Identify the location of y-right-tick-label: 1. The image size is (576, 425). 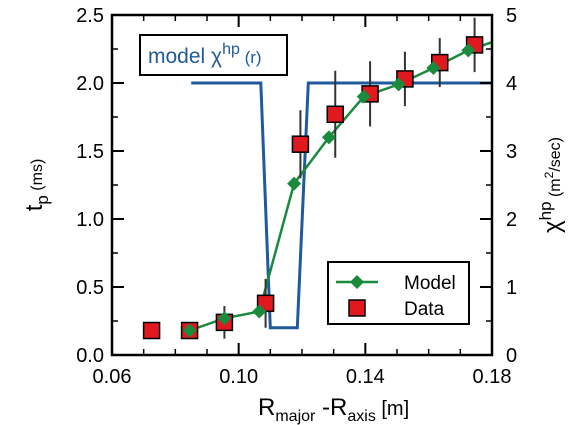
(511, 288).